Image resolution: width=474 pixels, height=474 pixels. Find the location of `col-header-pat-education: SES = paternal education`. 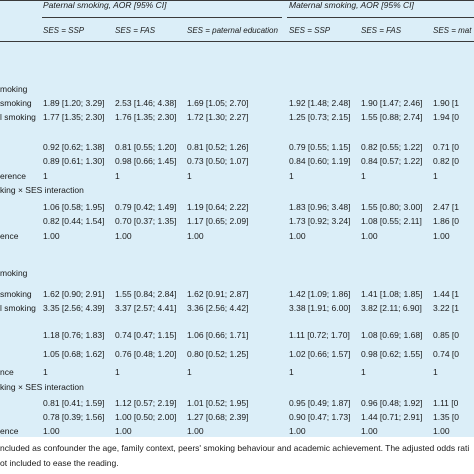

col-header-pat-education: SES = paternal education is located at coordinates (232, 30).